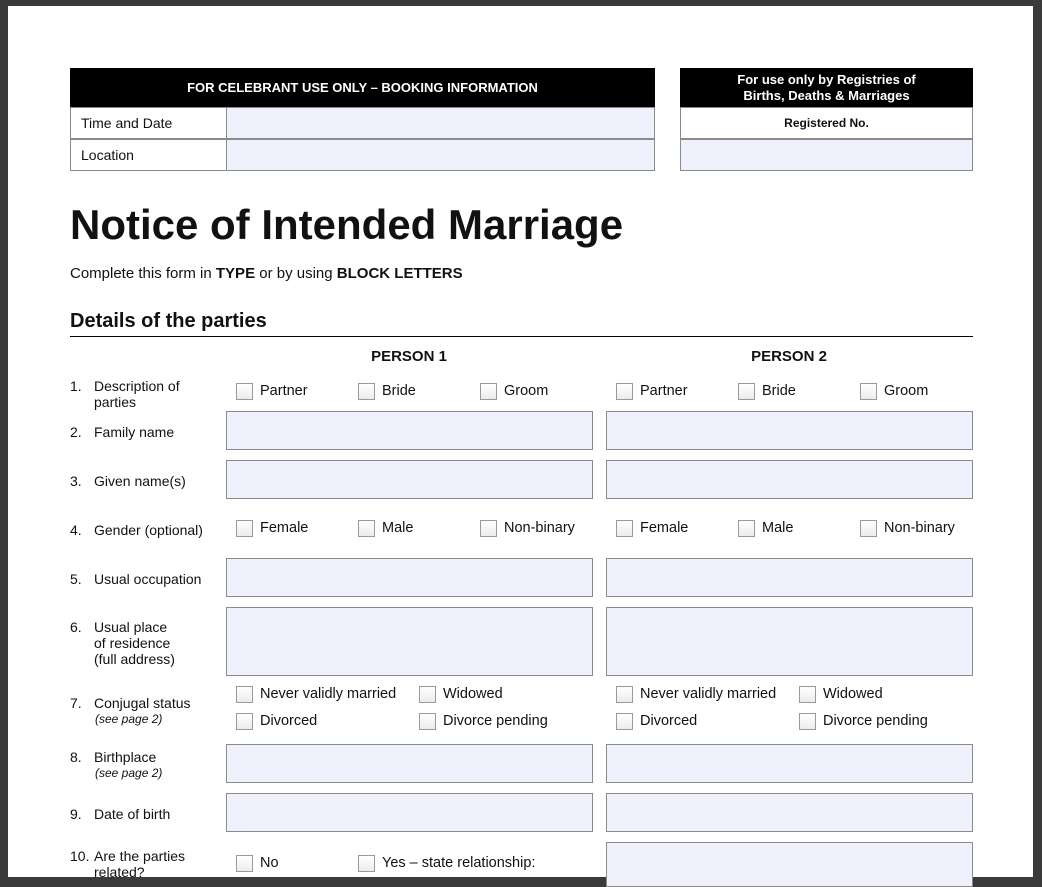 The width and height of the screenshot is (1042, 887). Describe the element at coordinates (826, 79) in the screenshot. I see `registry-title-line: For use only by Registries of` at that location.